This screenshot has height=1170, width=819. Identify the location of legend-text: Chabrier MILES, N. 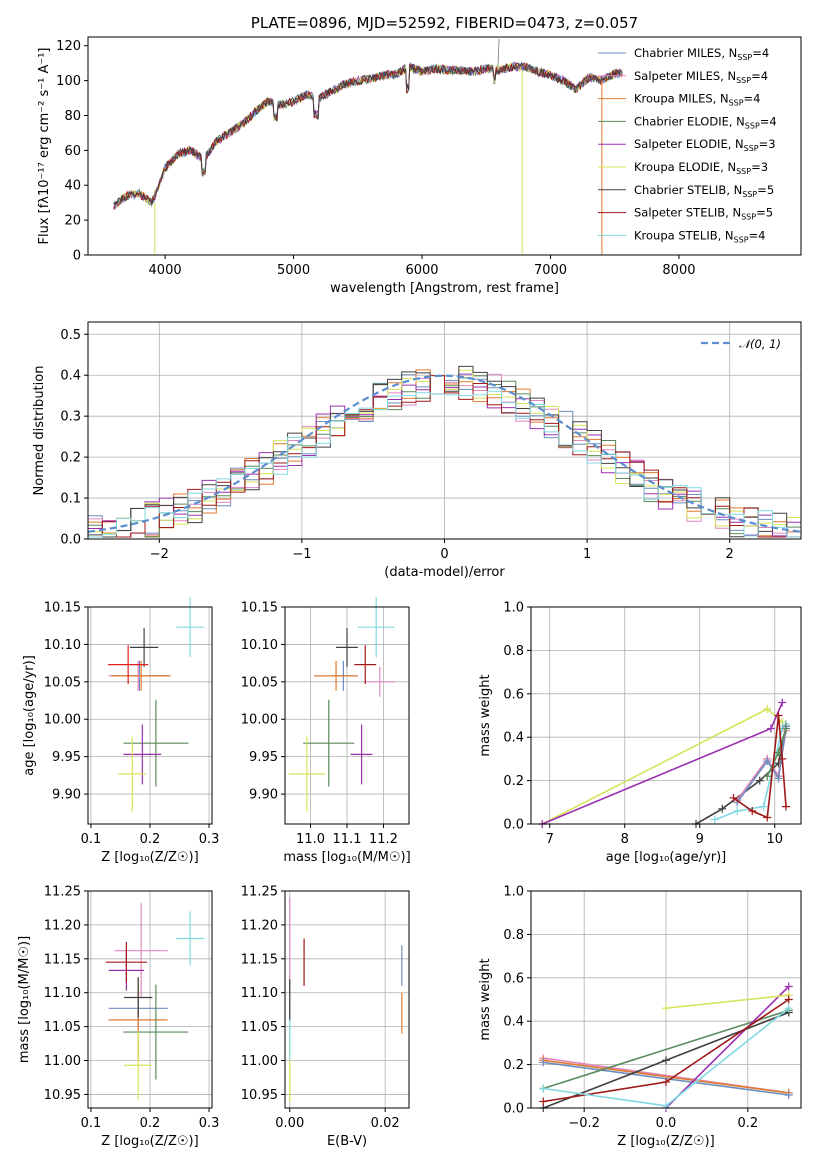
(685, 53).